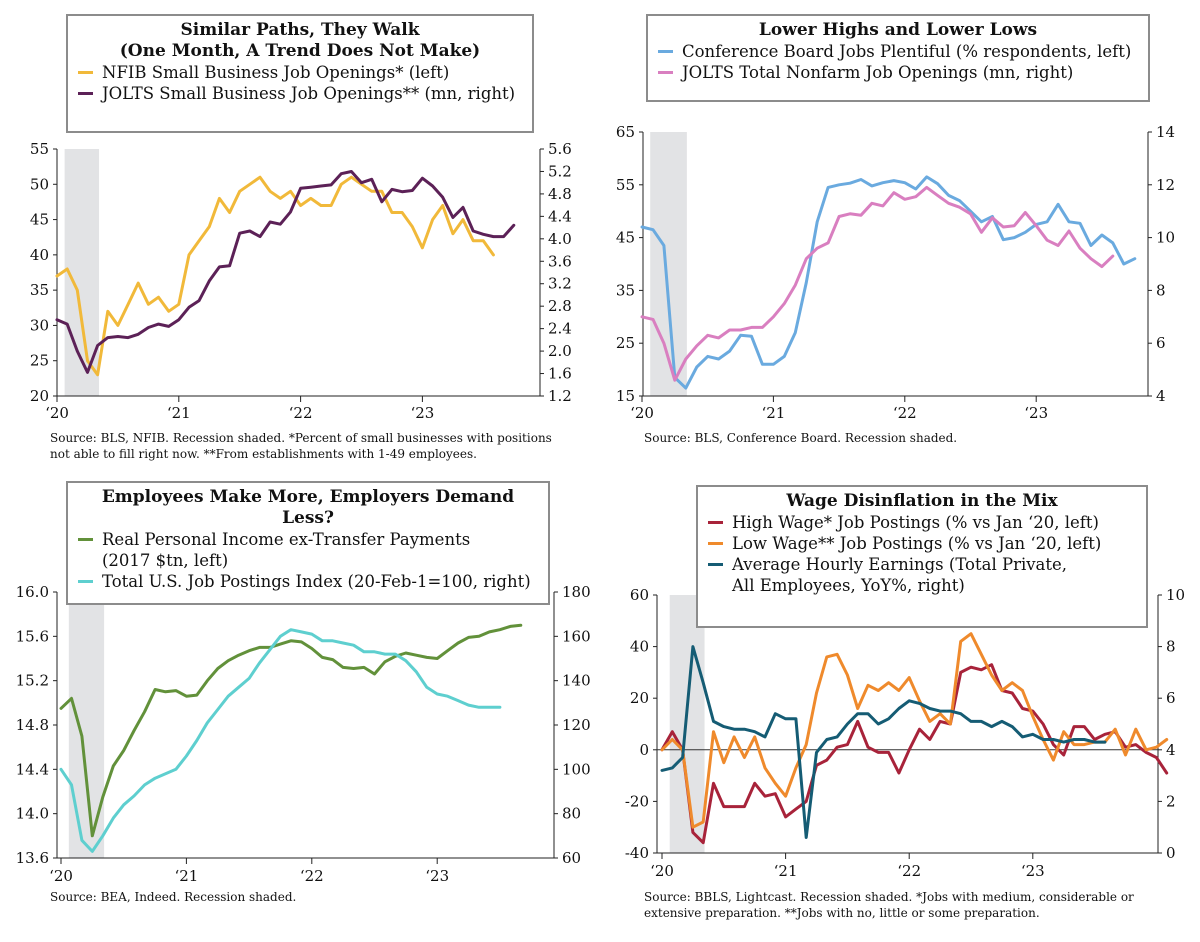 This screenshot has width=1200, height=942. I want to click on right-tick-label: 100, so click(576, 769).